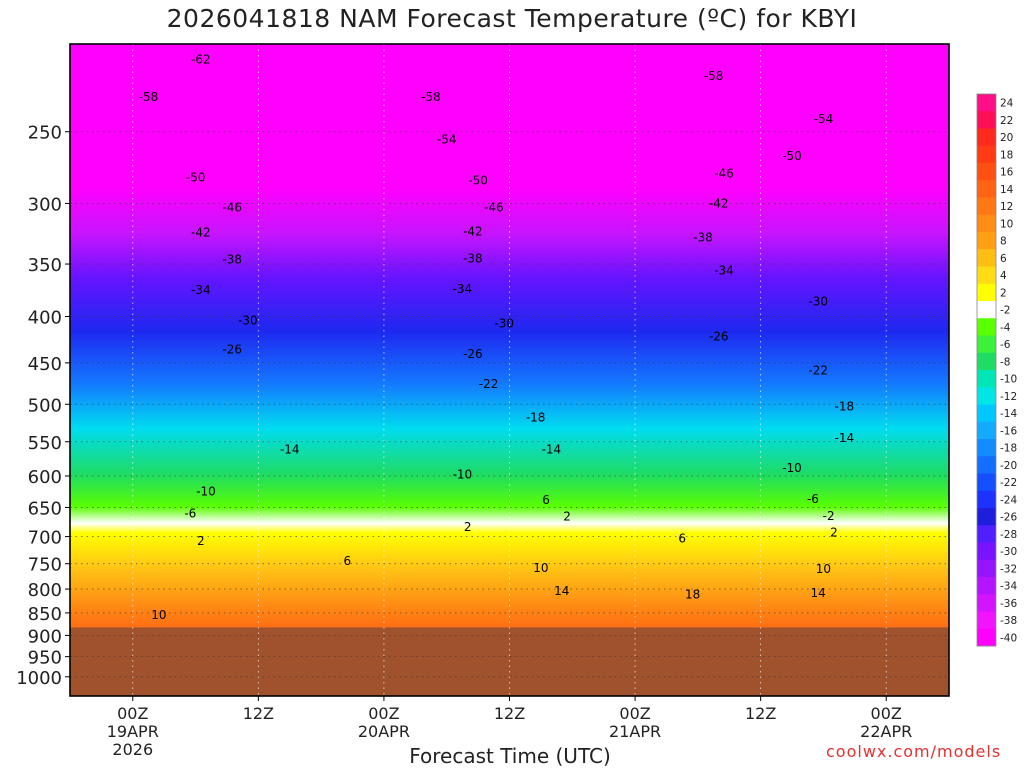  I want to click on colorbar-label: 24, so click(1007, 104).